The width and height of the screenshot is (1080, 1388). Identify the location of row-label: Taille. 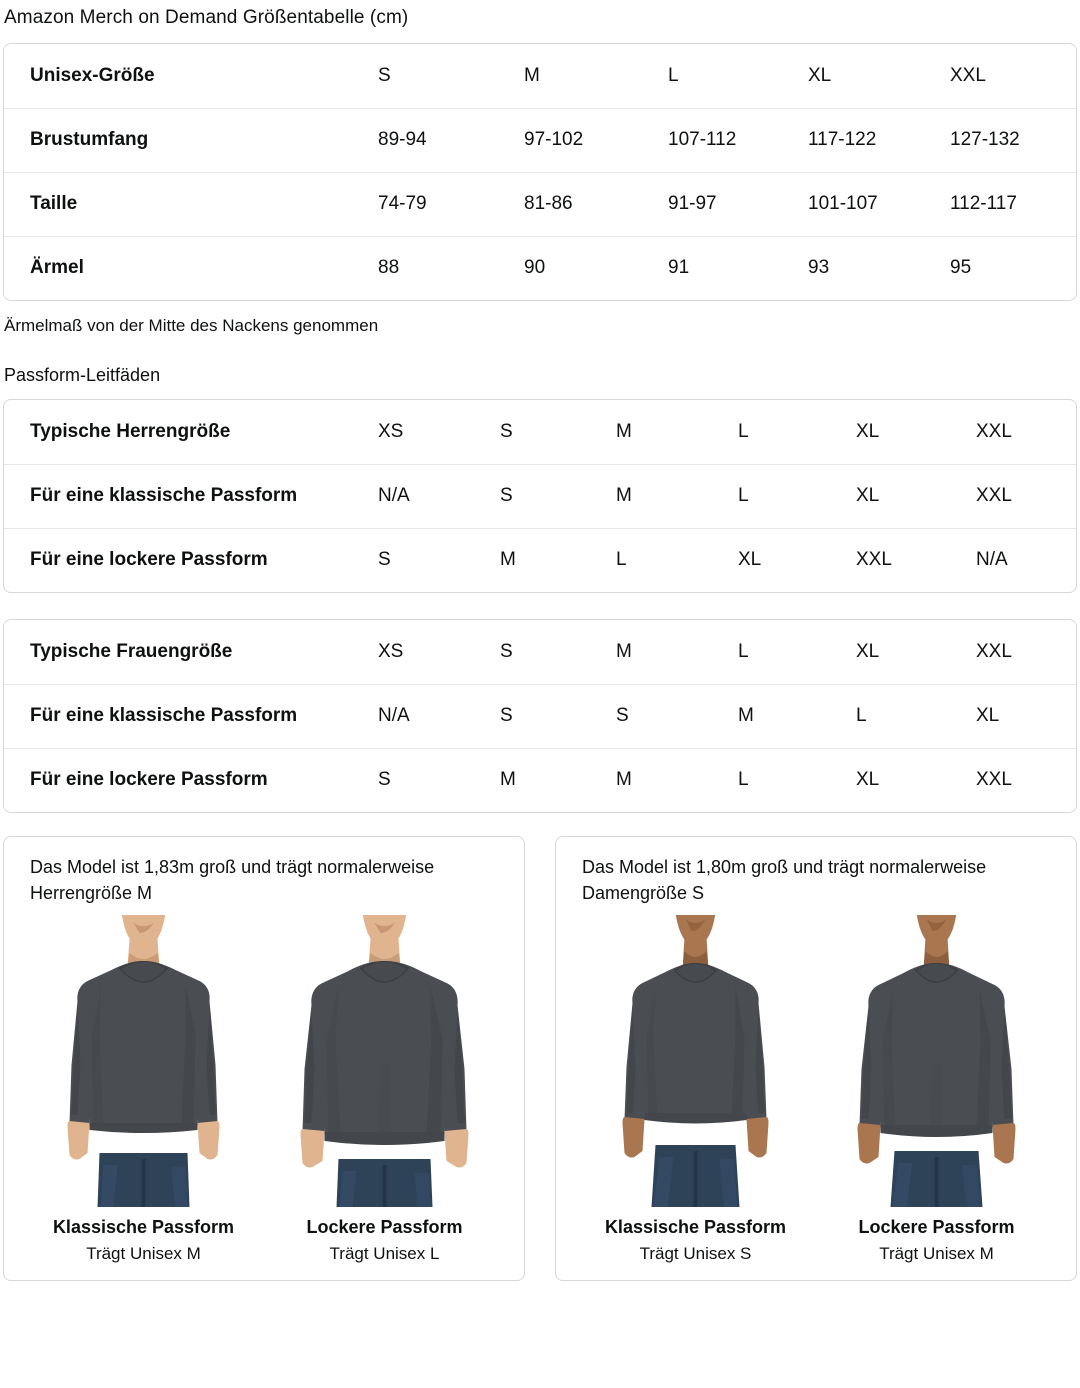
(191, 203).